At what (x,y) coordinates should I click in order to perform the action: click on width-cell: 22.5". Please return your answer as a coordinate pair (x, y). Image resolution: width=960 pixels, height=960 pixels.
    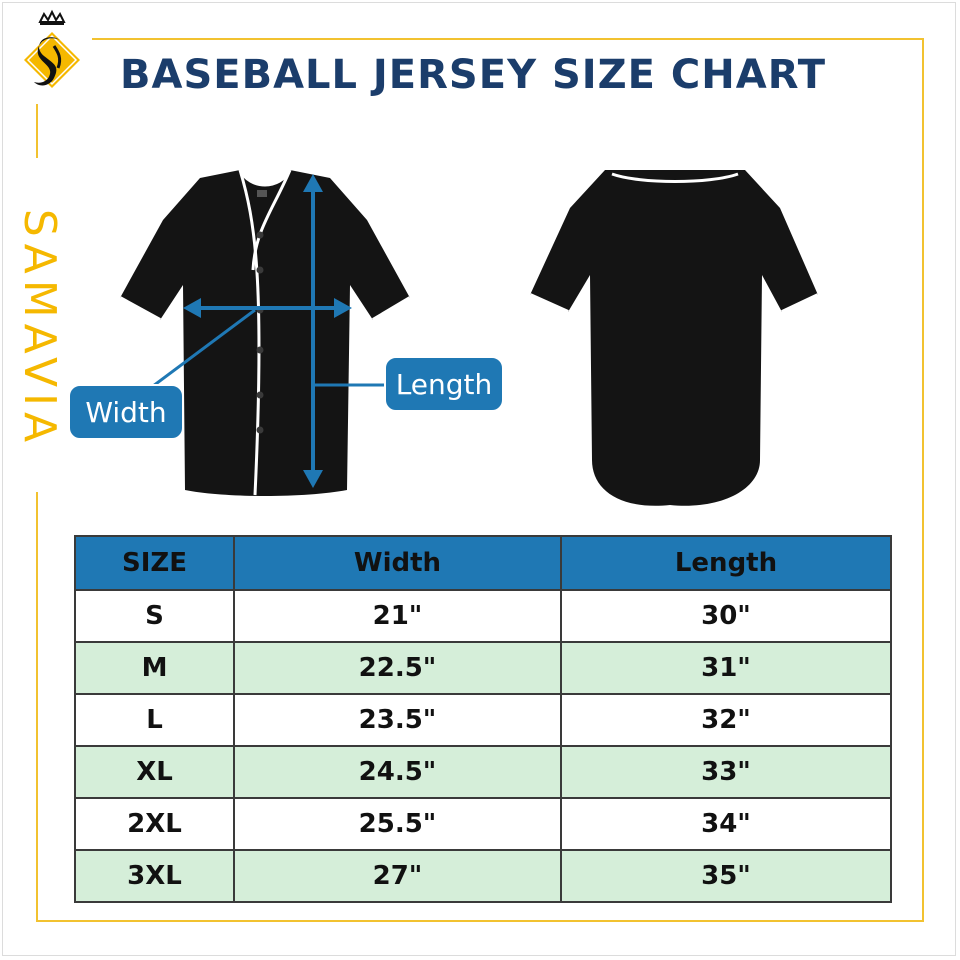
    Looking at the image, I should click on (397, 668).